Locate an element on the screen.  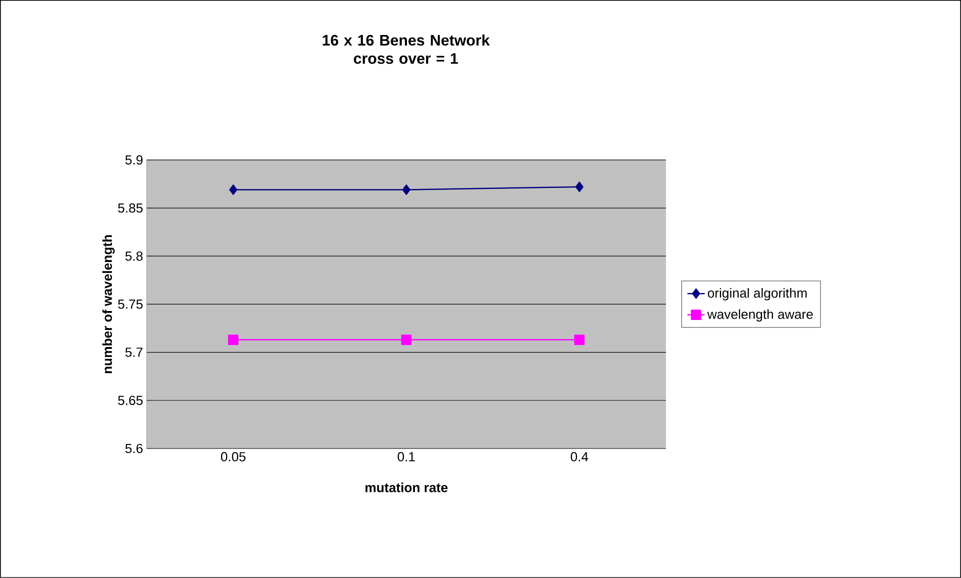
y-tick-label: 5.7 is located at coordinates (133, 352).